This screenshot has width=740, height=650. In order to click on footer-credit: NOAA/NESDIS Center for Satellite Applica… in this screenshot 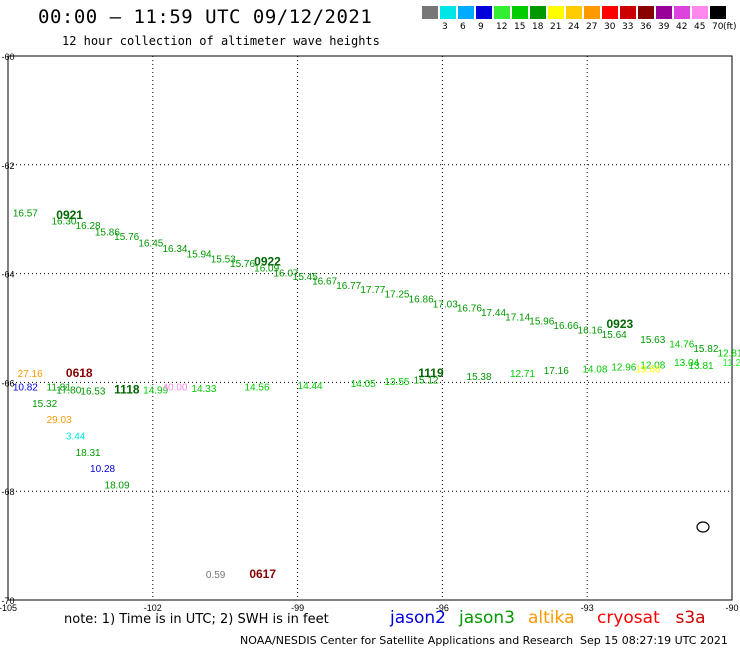, I will do `click(407, 640)`.